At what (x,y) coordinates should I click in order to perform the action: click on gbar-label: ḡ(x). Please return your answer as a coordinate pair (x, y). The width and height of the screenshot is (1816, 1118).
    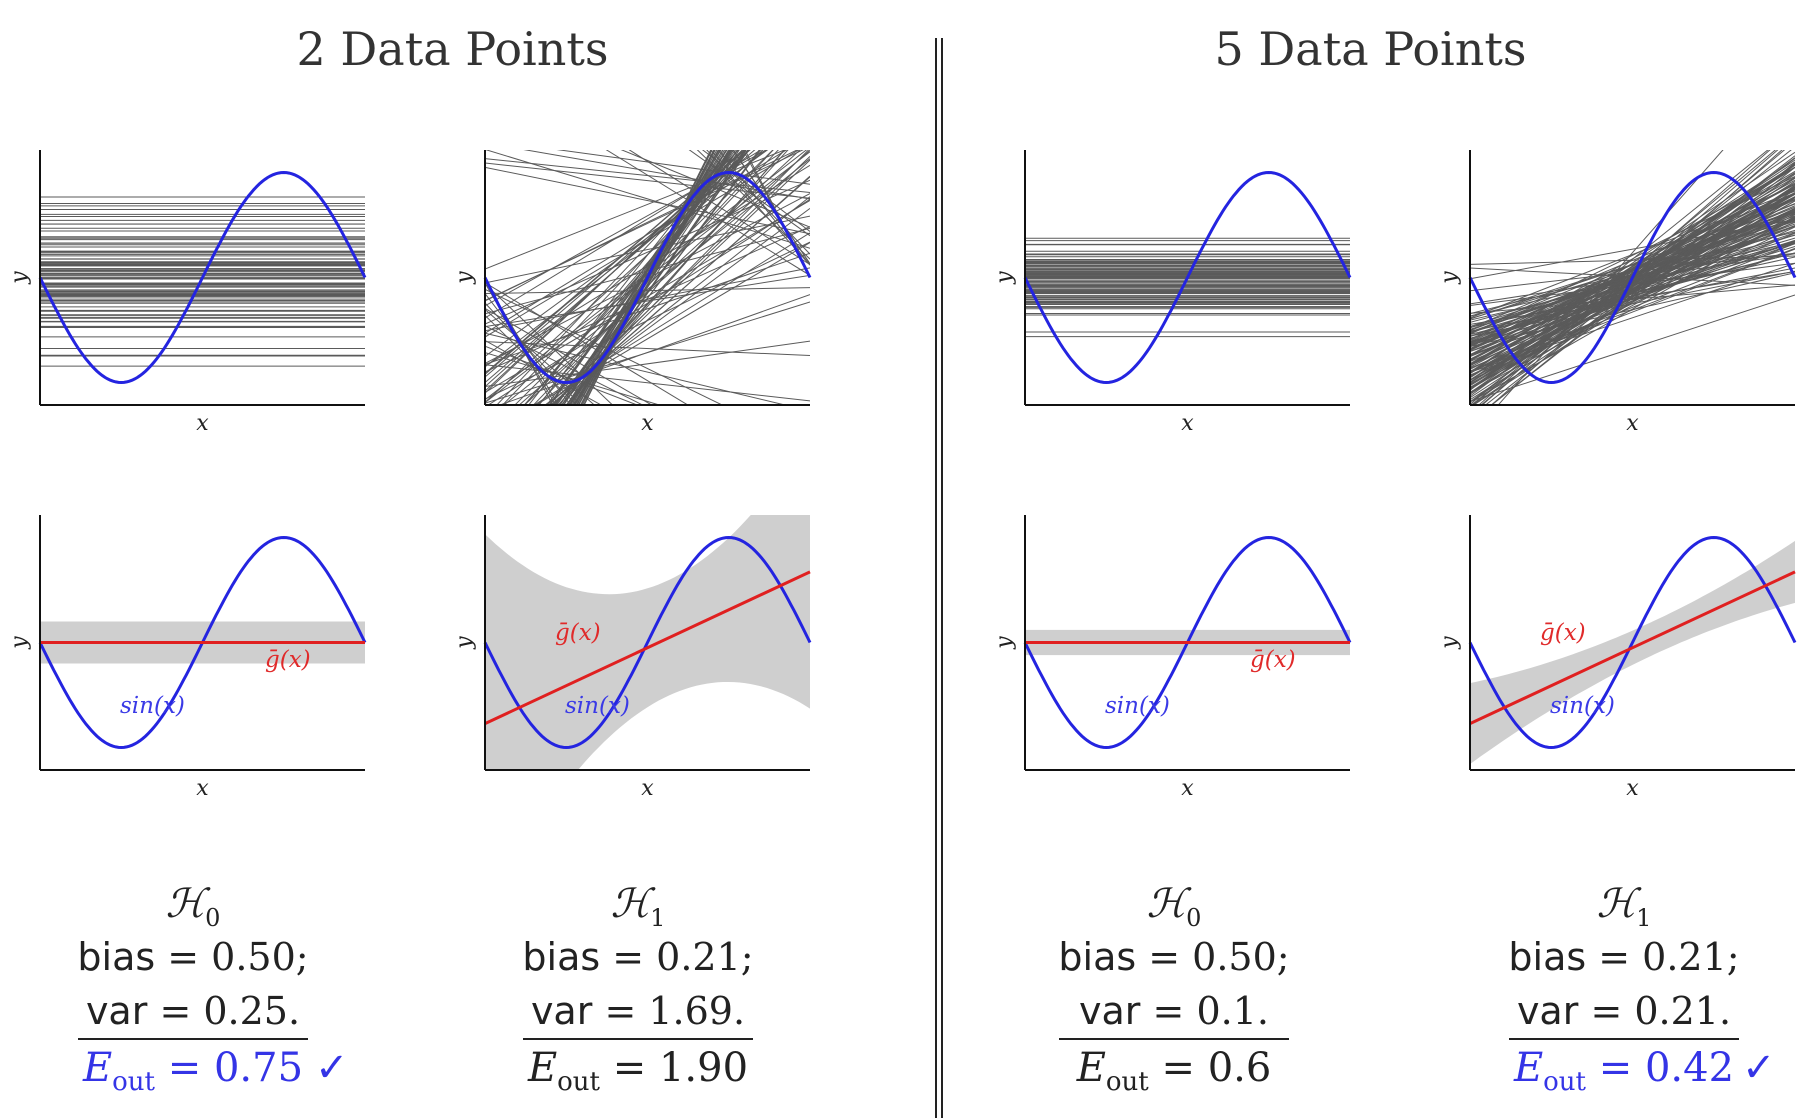
    Looking at the image, I should click on (578, 633).